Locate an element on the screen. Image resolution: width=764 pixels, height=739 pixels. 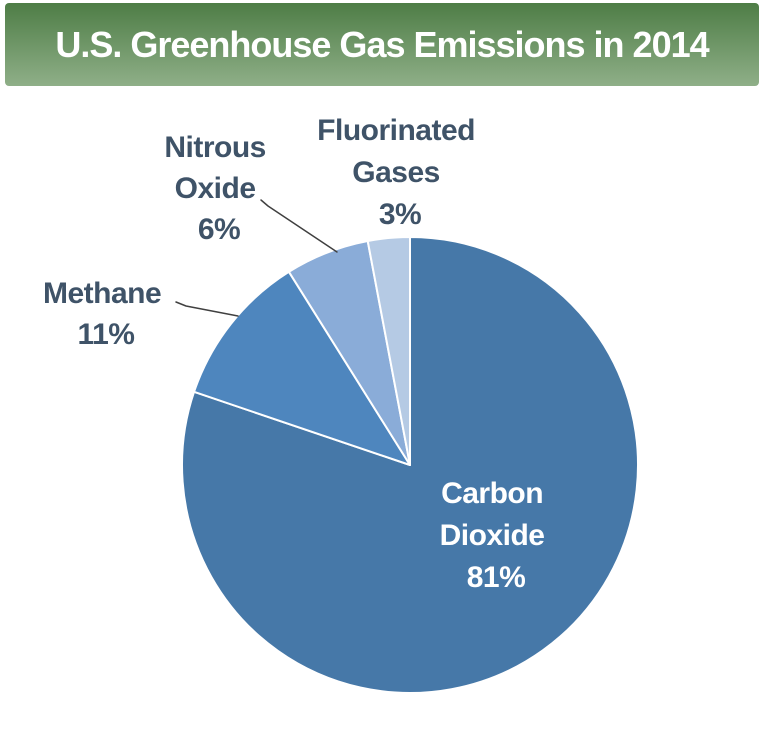
label-fluorinated-gases: Fluorinated Gases 3% is located at coordinates (400, 172).